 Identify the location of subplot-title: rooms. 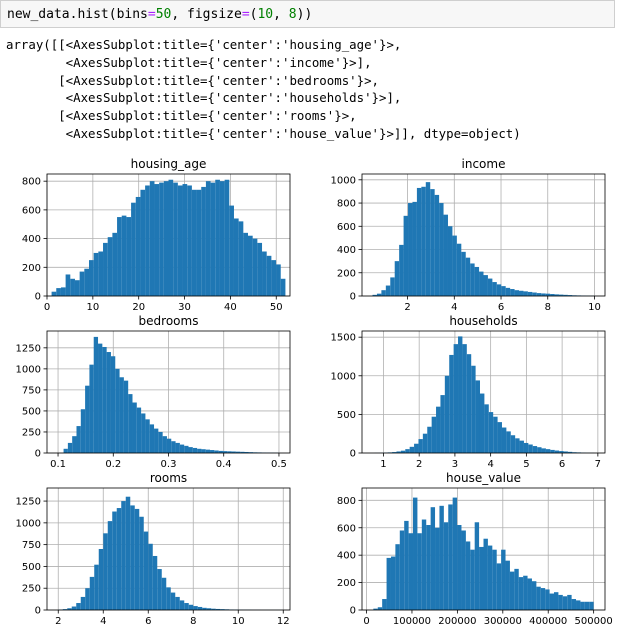
(168, 478).